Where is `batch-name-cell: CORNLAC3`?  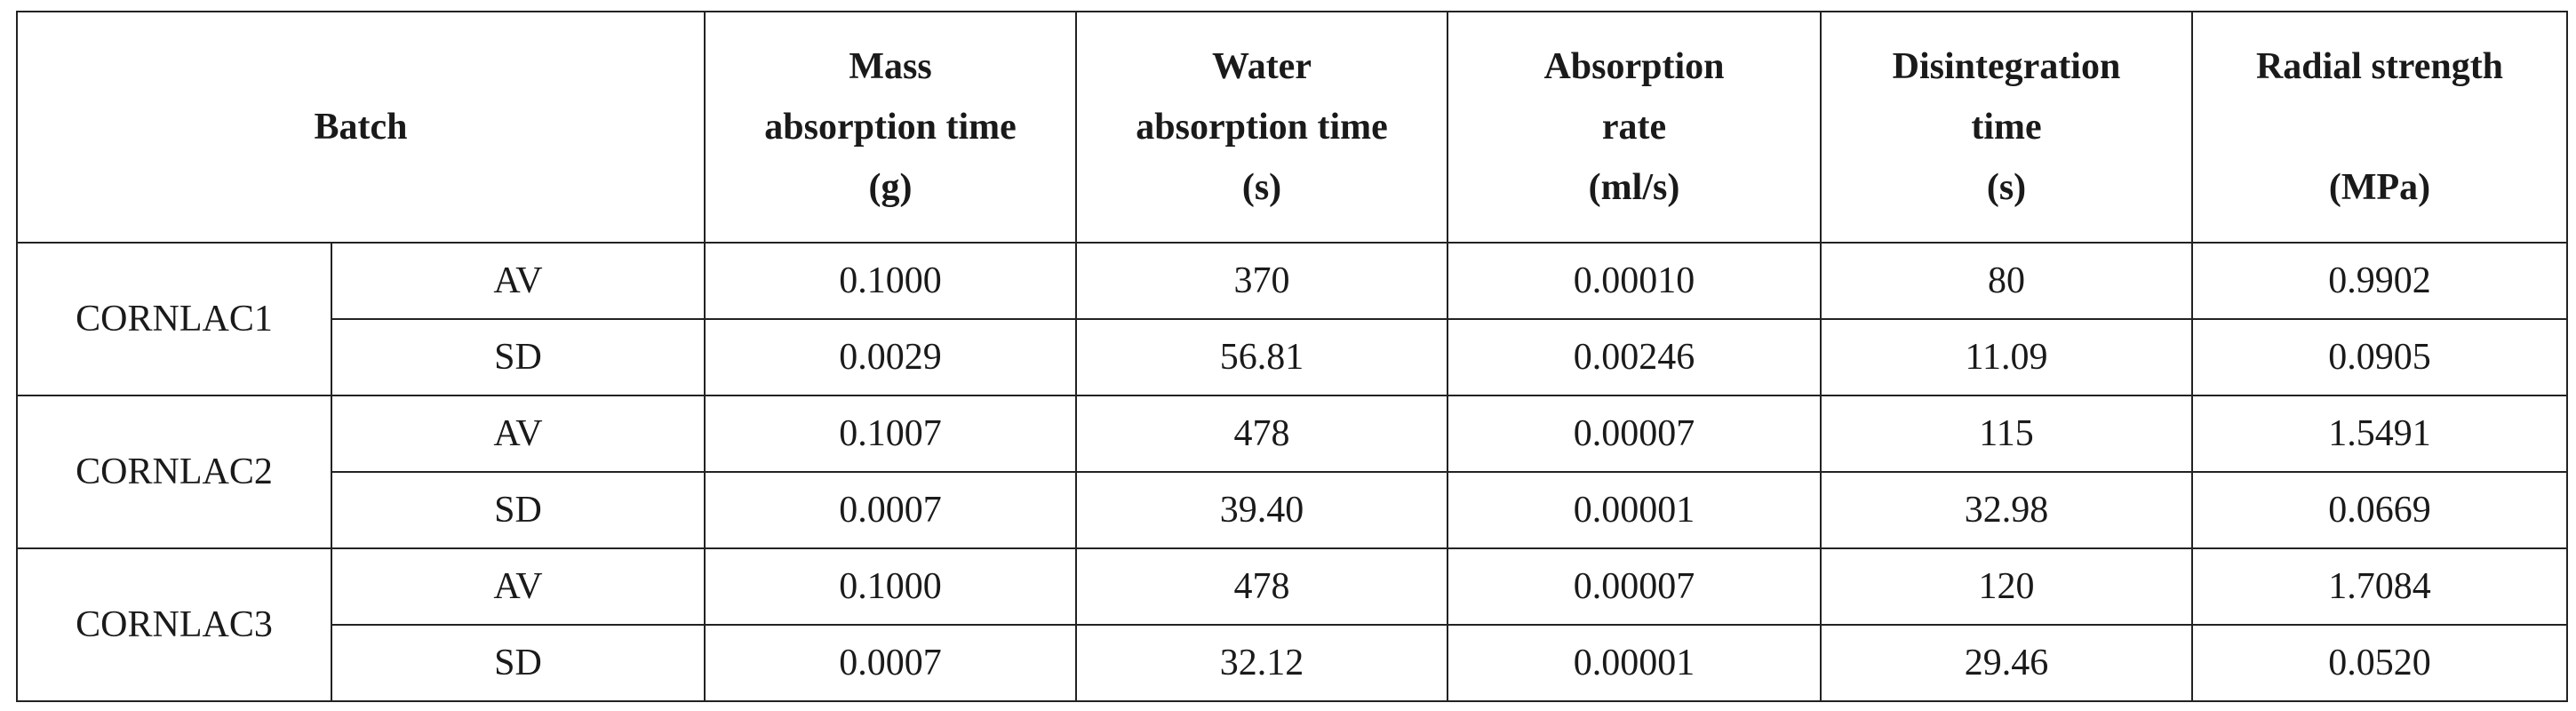
batch-name-cell: CORNLAC3 is located at coordinates (174, 624).